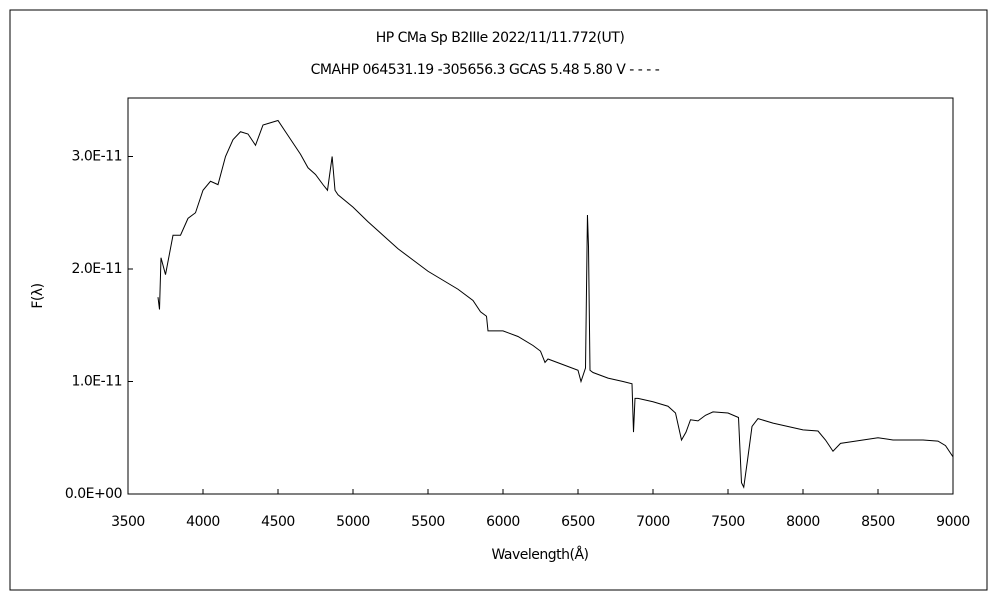 Image resolution: width=1000 pixels, height=600 pixels. What do you see at coordinates (278, 522) in the screenshot?
I see `x-tick-label: 4500` at bounding box center [278, 522].